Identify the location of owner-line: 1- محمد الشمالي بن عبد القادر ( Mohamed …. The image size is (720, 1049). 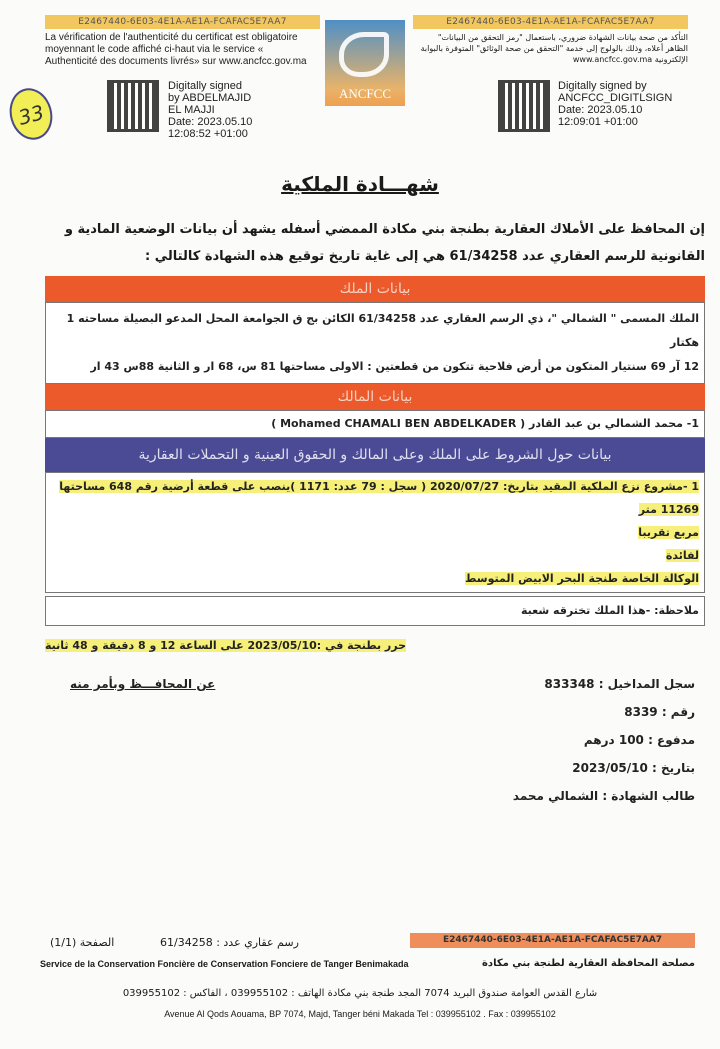
(485, 423).